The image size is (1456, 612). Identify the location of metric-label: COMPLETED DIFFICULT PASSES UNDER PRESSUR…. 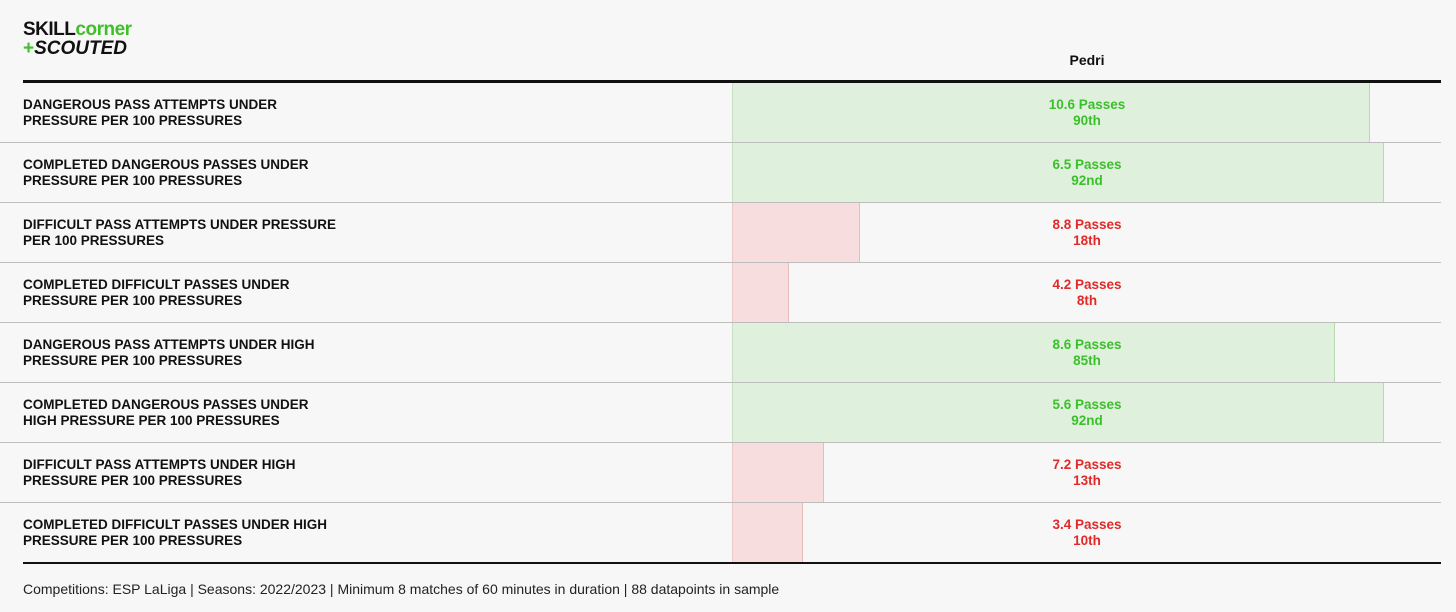
(156, 292).